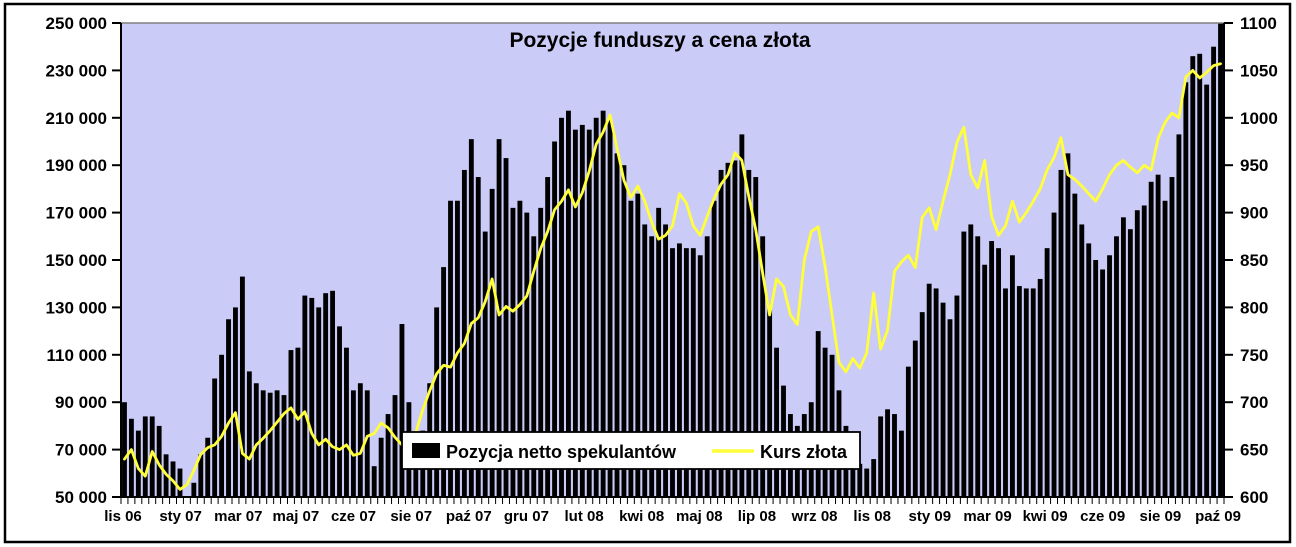 The height and width of the screenshot is (547, 1296). Describe the element at coordinates (1218, 516) in the screenshot. I see `x-axis-tick-label: paź 09` at that location.